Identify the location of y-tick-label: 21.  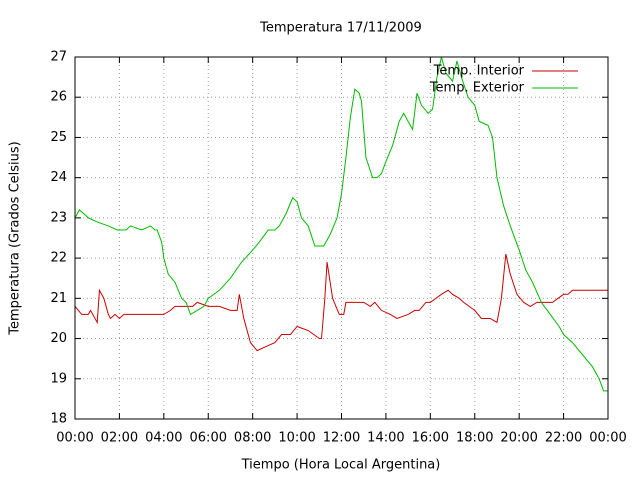
(58, 298).